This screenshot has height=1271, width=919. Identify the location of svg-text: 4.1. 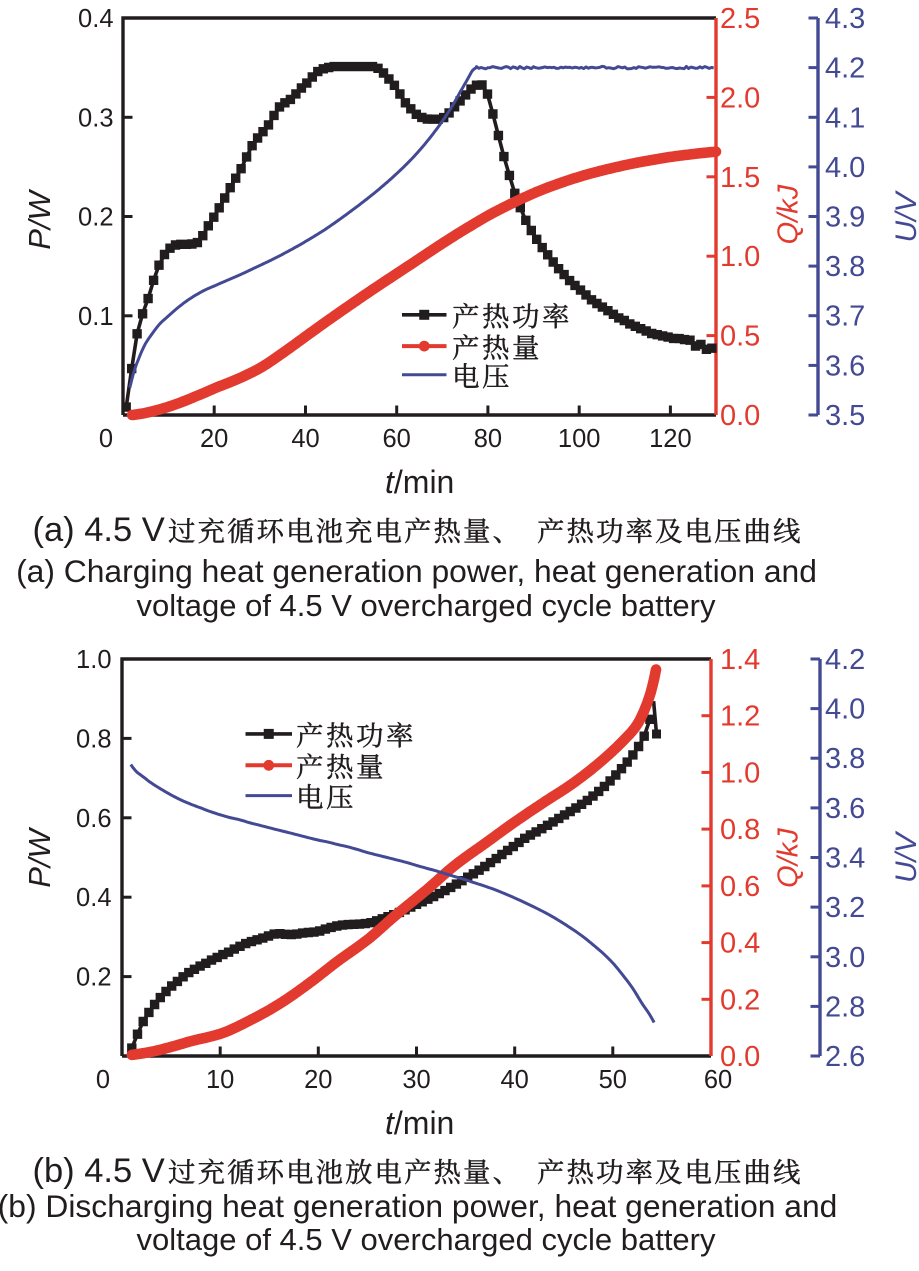
(845, 118).